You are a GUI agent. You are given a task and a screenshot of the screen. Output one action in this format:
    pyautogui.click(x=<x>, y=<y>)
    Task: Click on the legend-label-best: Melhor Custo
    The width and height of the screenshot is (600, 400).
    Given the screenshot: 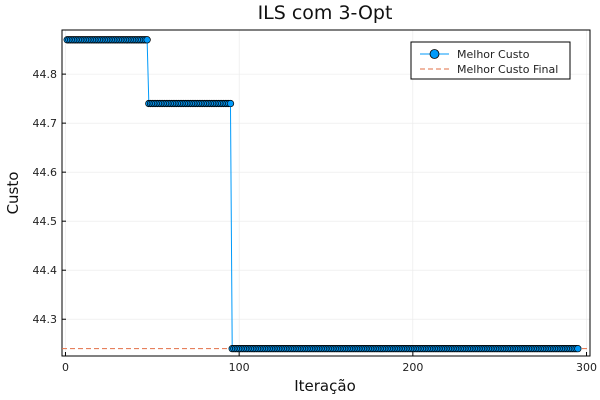 What is the action you would take?
    pyautogui.click(x=493, y=54)
    